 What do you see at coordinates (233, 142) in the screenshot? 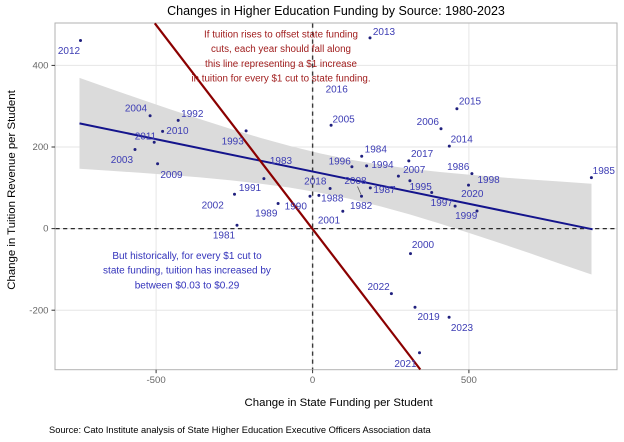
I see `svg-text: 1993` at bounding box center [233, 142].